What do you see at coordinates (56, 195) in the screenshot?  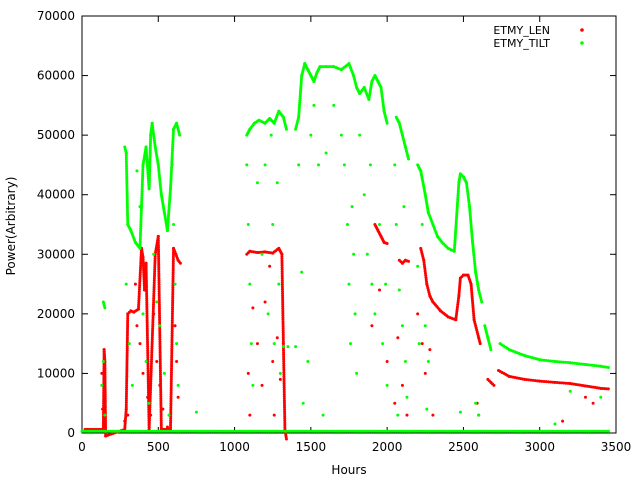 I see `y-tick-label: 40000` at bounding box center [56, 195].